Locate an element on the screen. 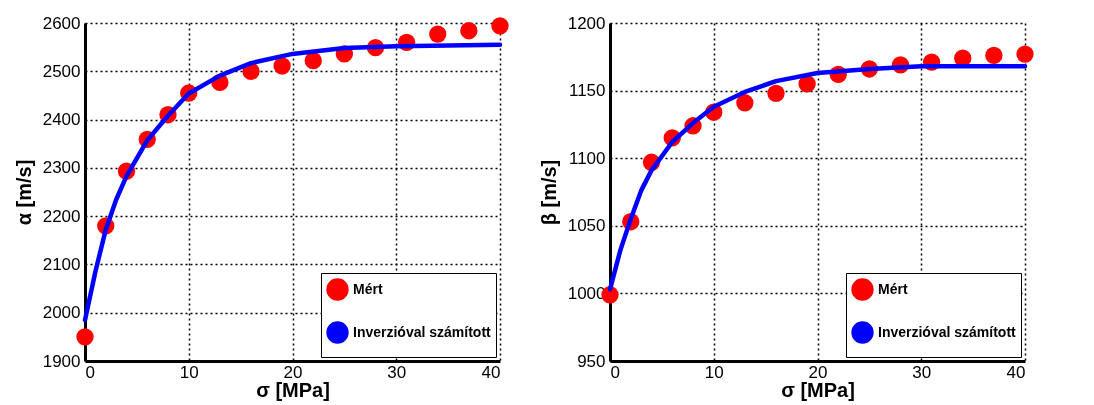 The height and width of the screenshot is (405, 1094). y-tick-label: 2500 is located at coordinates (61, 71).